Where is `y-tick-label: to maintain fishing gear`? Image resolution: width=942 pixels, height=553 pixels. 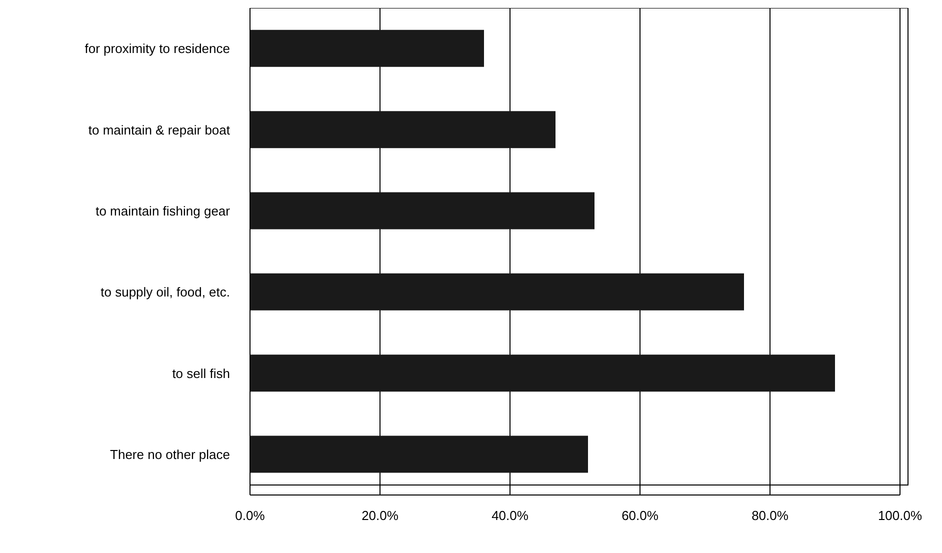
y-tick-label: to maintain fishing gear is located at coordinates (163, 211).